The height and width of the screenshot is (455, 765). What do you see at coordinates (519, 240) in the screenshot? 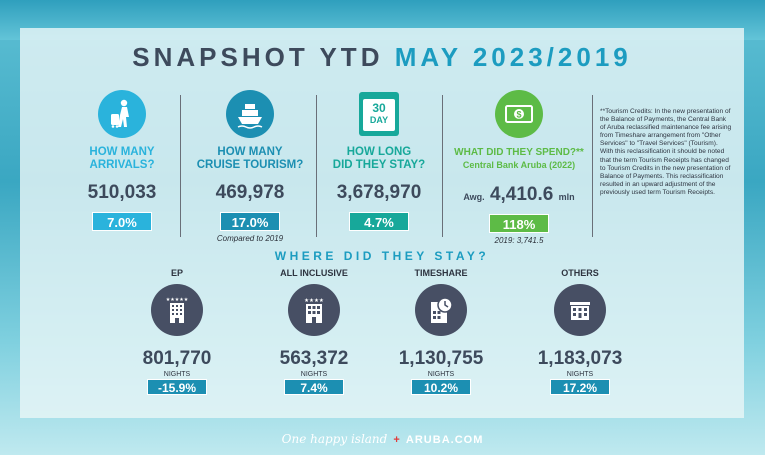
I see `spend-note: 2019: 3,741.5` at bounding box center [519, 240].